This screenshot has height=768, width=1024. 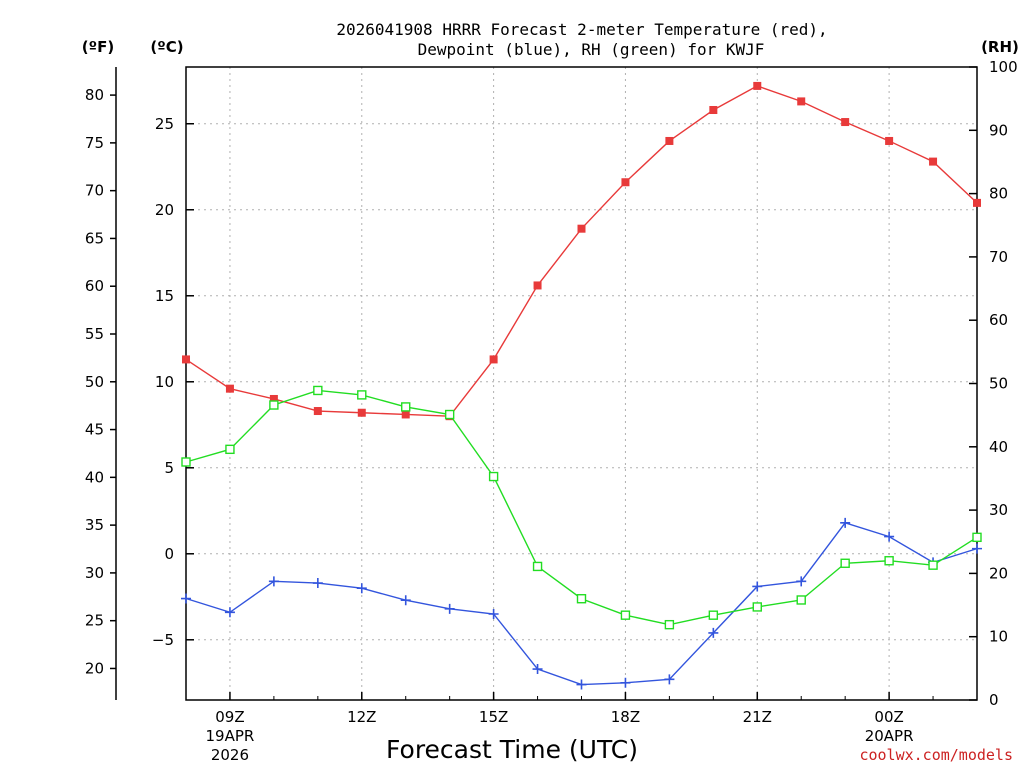 I want to click on chart-title-line2: Dewpoint (blue), RH (green) for KWJF, so click(x=591, y=49).